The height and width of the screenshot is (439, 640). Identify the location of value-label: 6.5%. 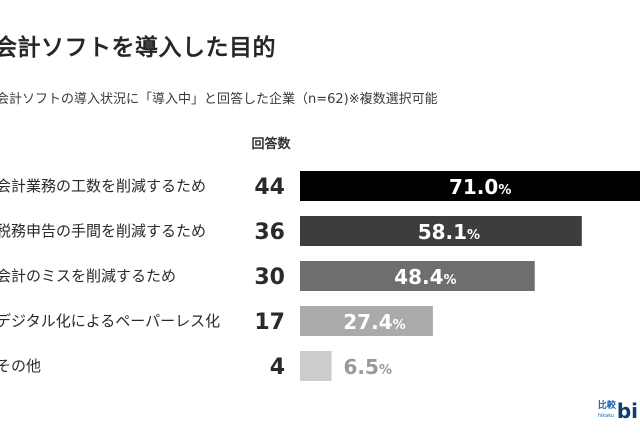
(368, 367).